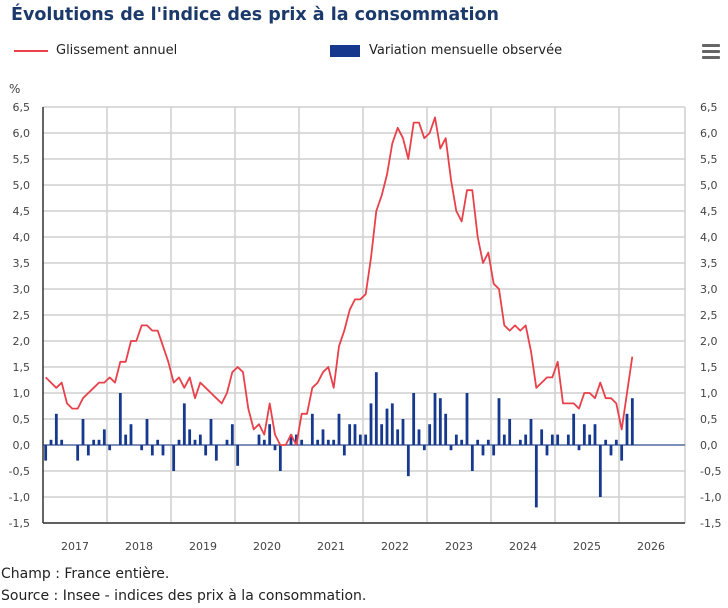 Image resolution: width=728 pixels, height=608 pixels. Describe the element at coordinates (587, 546) in the screenshot. I see `x-tick-label: 2025` at that location.